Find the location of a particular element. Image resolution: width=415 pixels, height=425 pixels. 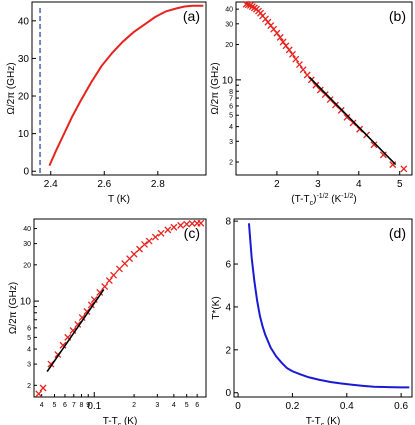

x-tick-label: 9 is located at coordinates (88, 405).